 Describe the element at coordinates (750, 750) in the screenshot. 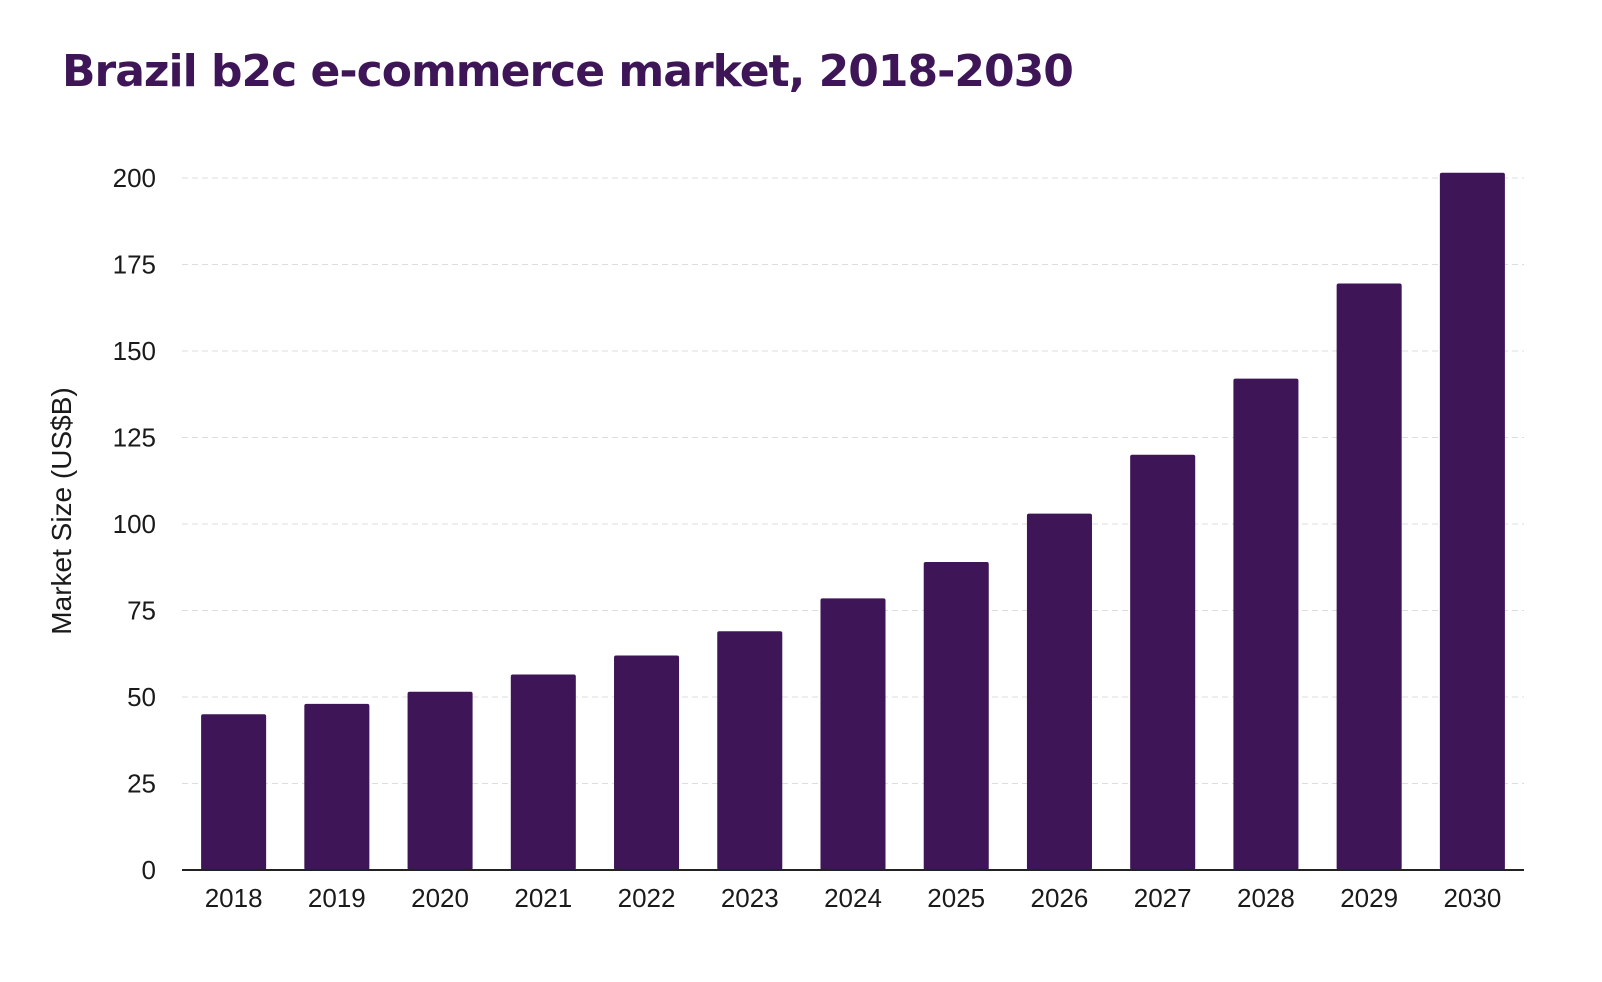

I see `bar-2023` at that location.